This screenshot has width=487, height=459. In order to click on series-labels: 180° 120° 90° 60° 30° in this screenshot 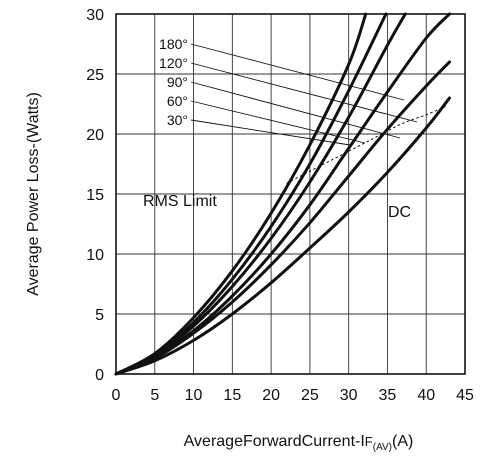, I will do `click(173, 82)`.